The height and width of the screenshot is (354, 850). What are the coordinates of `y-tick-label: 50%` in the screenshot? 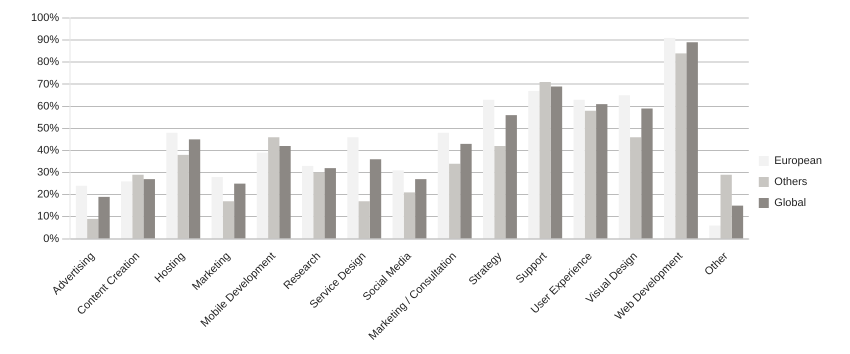 It's located at (48, 128).